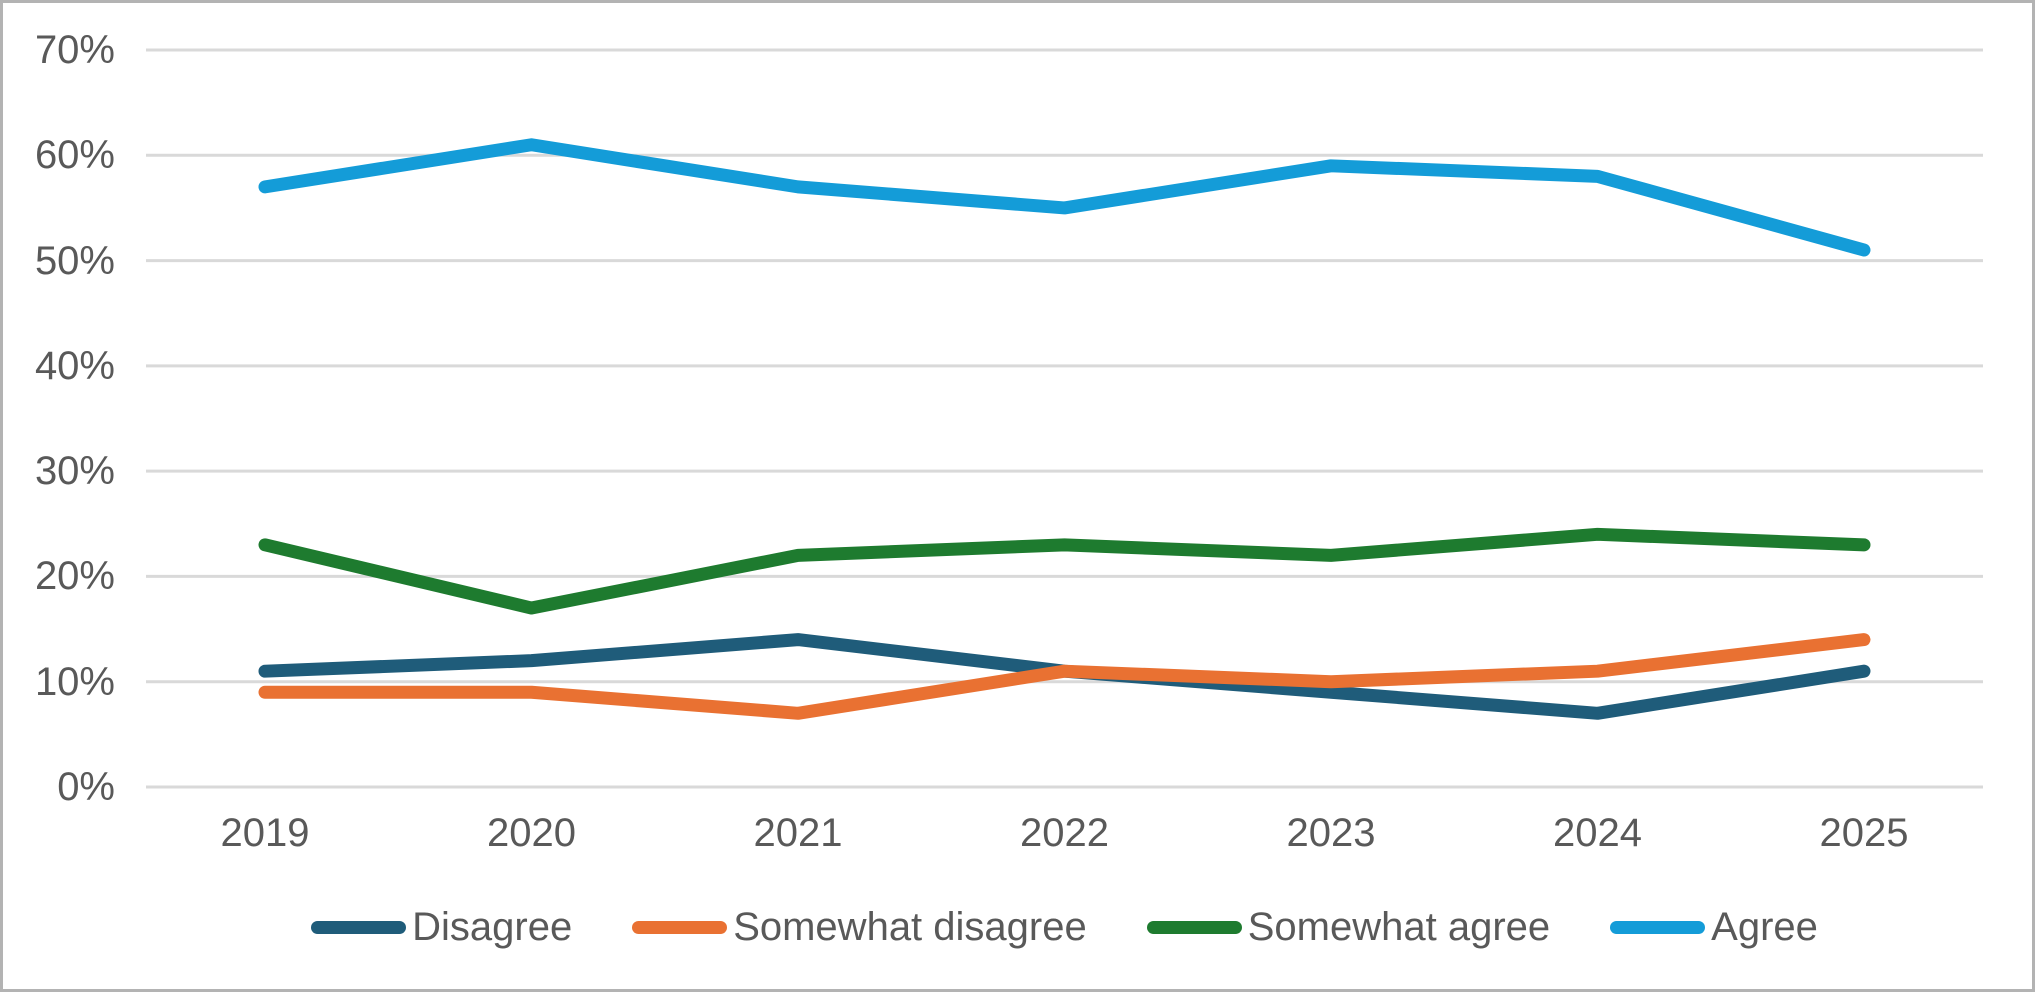 The width and height of the screenshot is (2035, 992). What do you see at coordinates (74, 155) in the screenshot?
I see `y-tick-label: 60%` at bounding box center [74, 155].